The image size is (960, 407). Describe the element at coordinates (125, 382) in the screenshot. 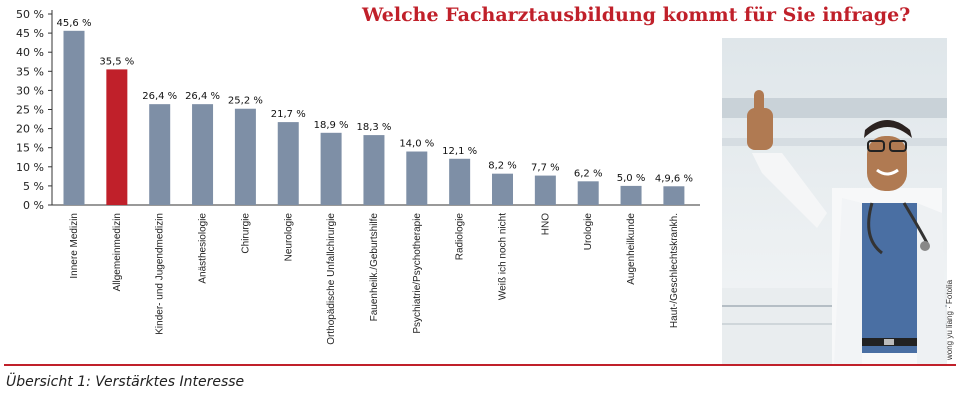

I see `caption: Übersicht 1: Verstärktes Interesse` at that location.